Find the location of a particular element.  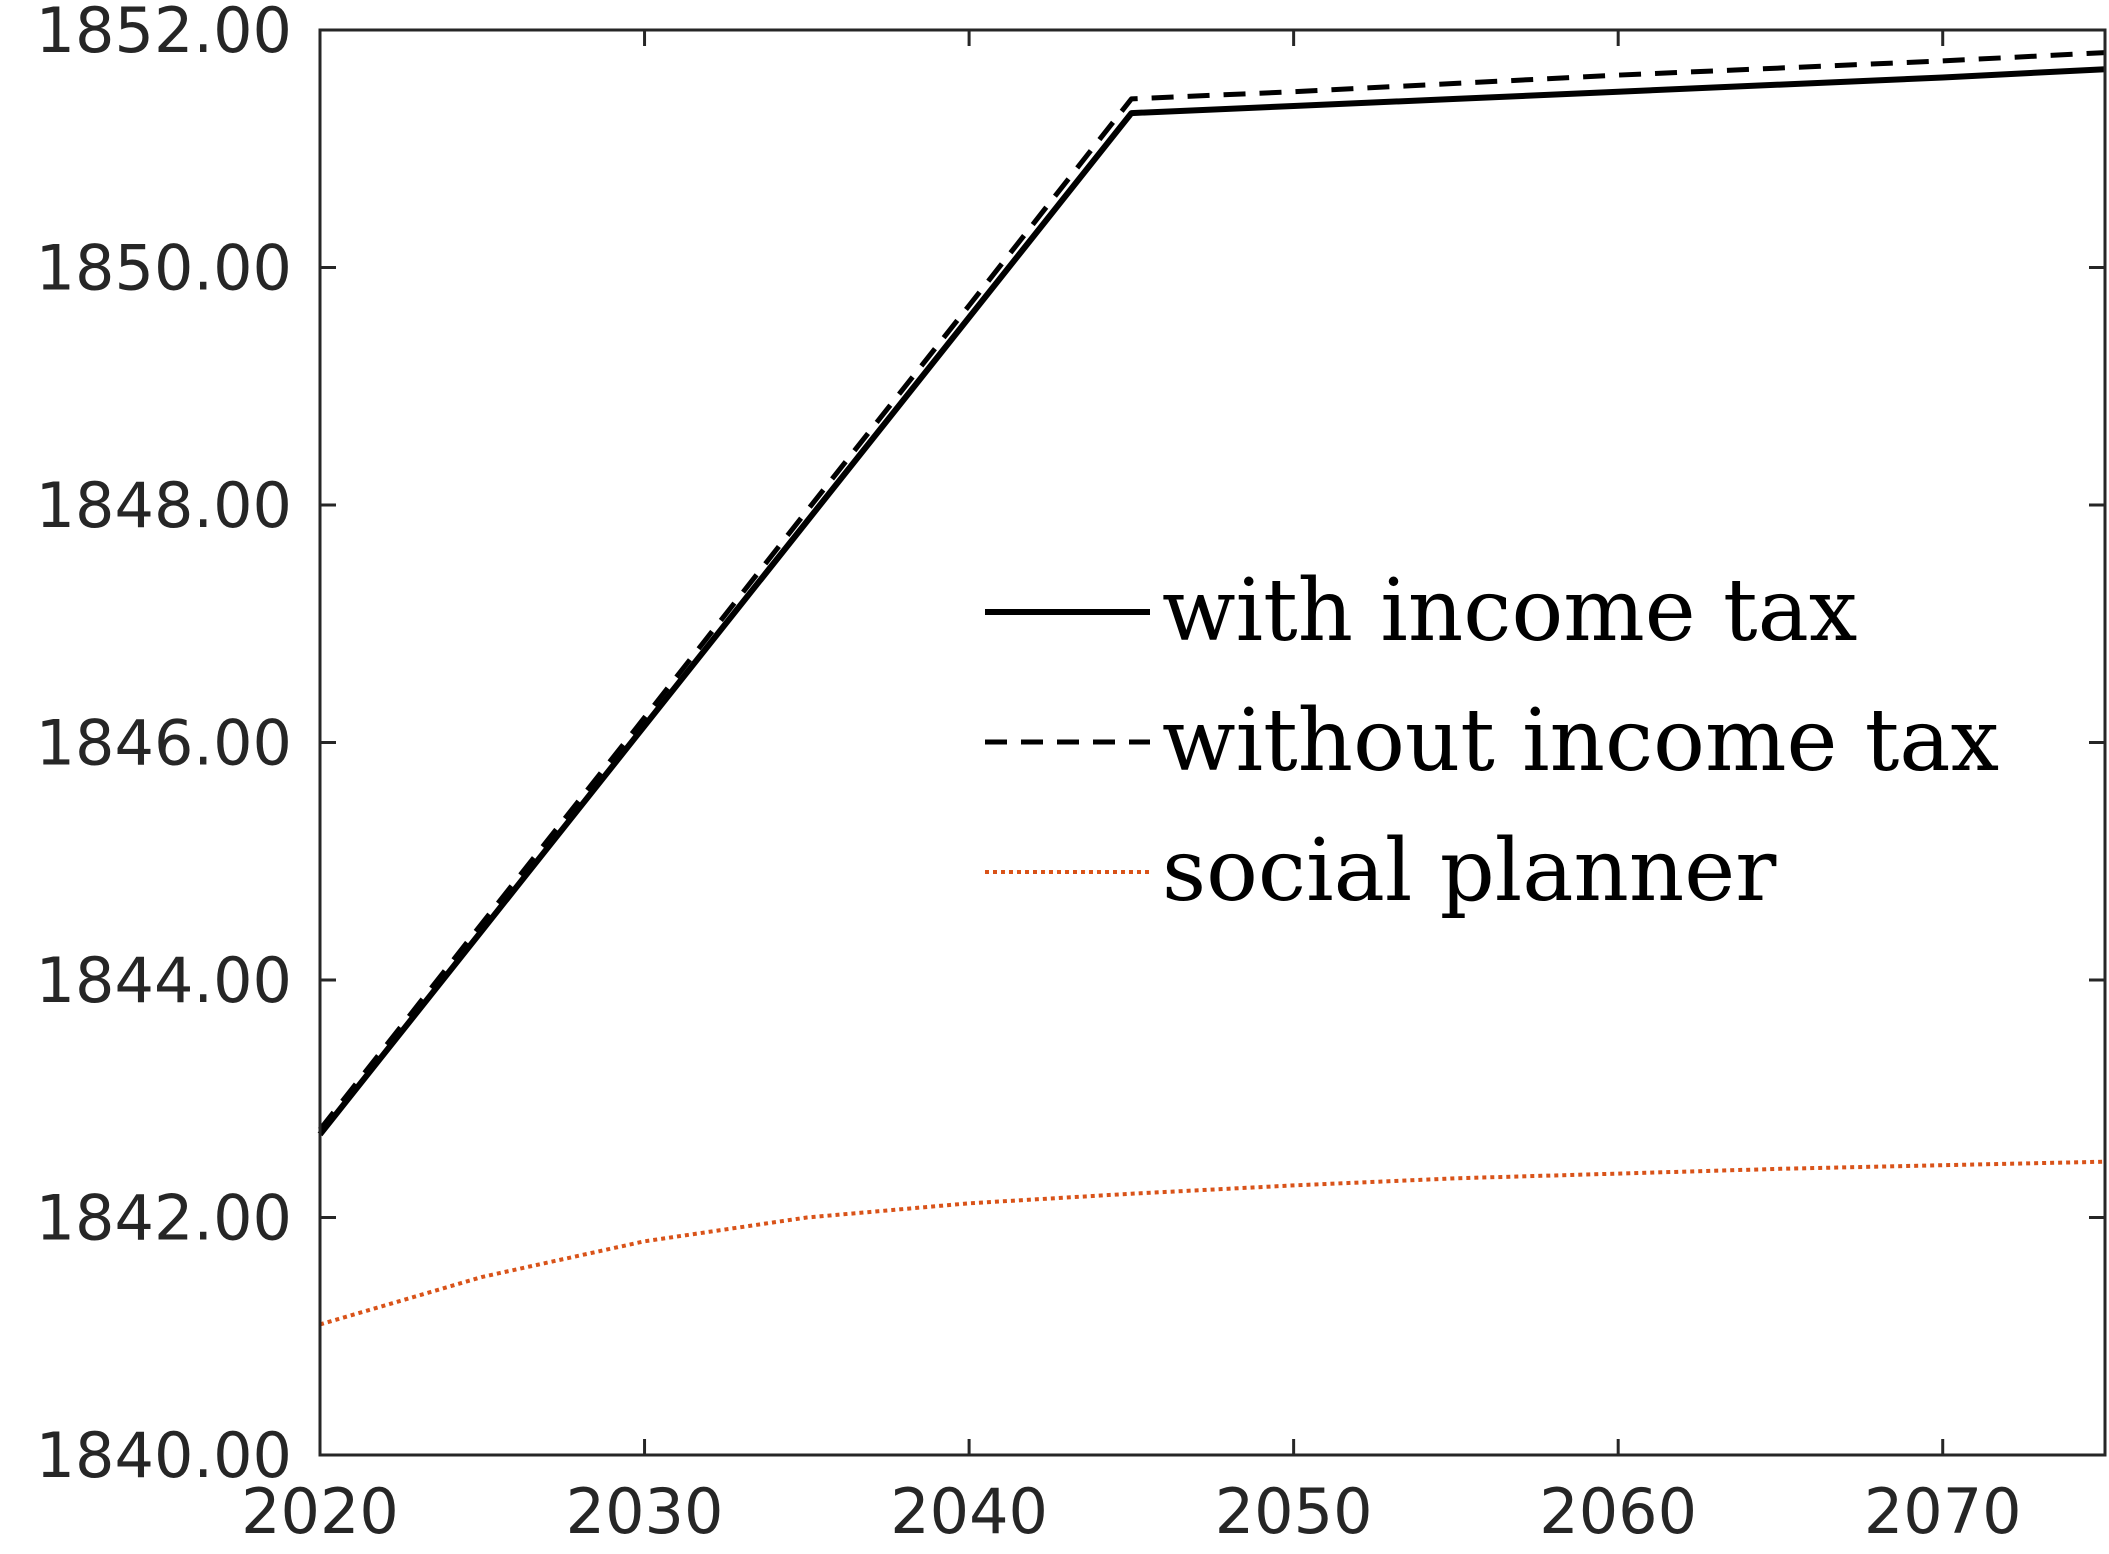

y-tick-label: 1852.00 is located at coordinates (164, 33).